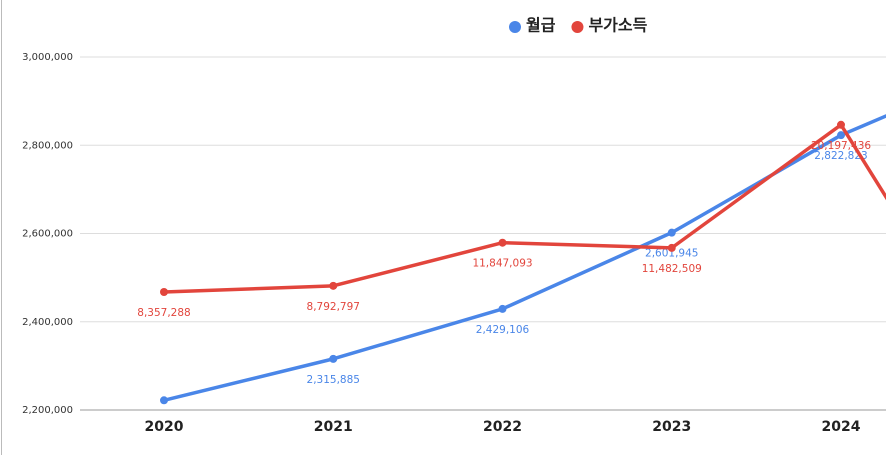 This screenshot has width=886, height=455. Describe the element at coordinates (503, 330) in the screenshot. I see `data-label: 2,429,106` at that location.